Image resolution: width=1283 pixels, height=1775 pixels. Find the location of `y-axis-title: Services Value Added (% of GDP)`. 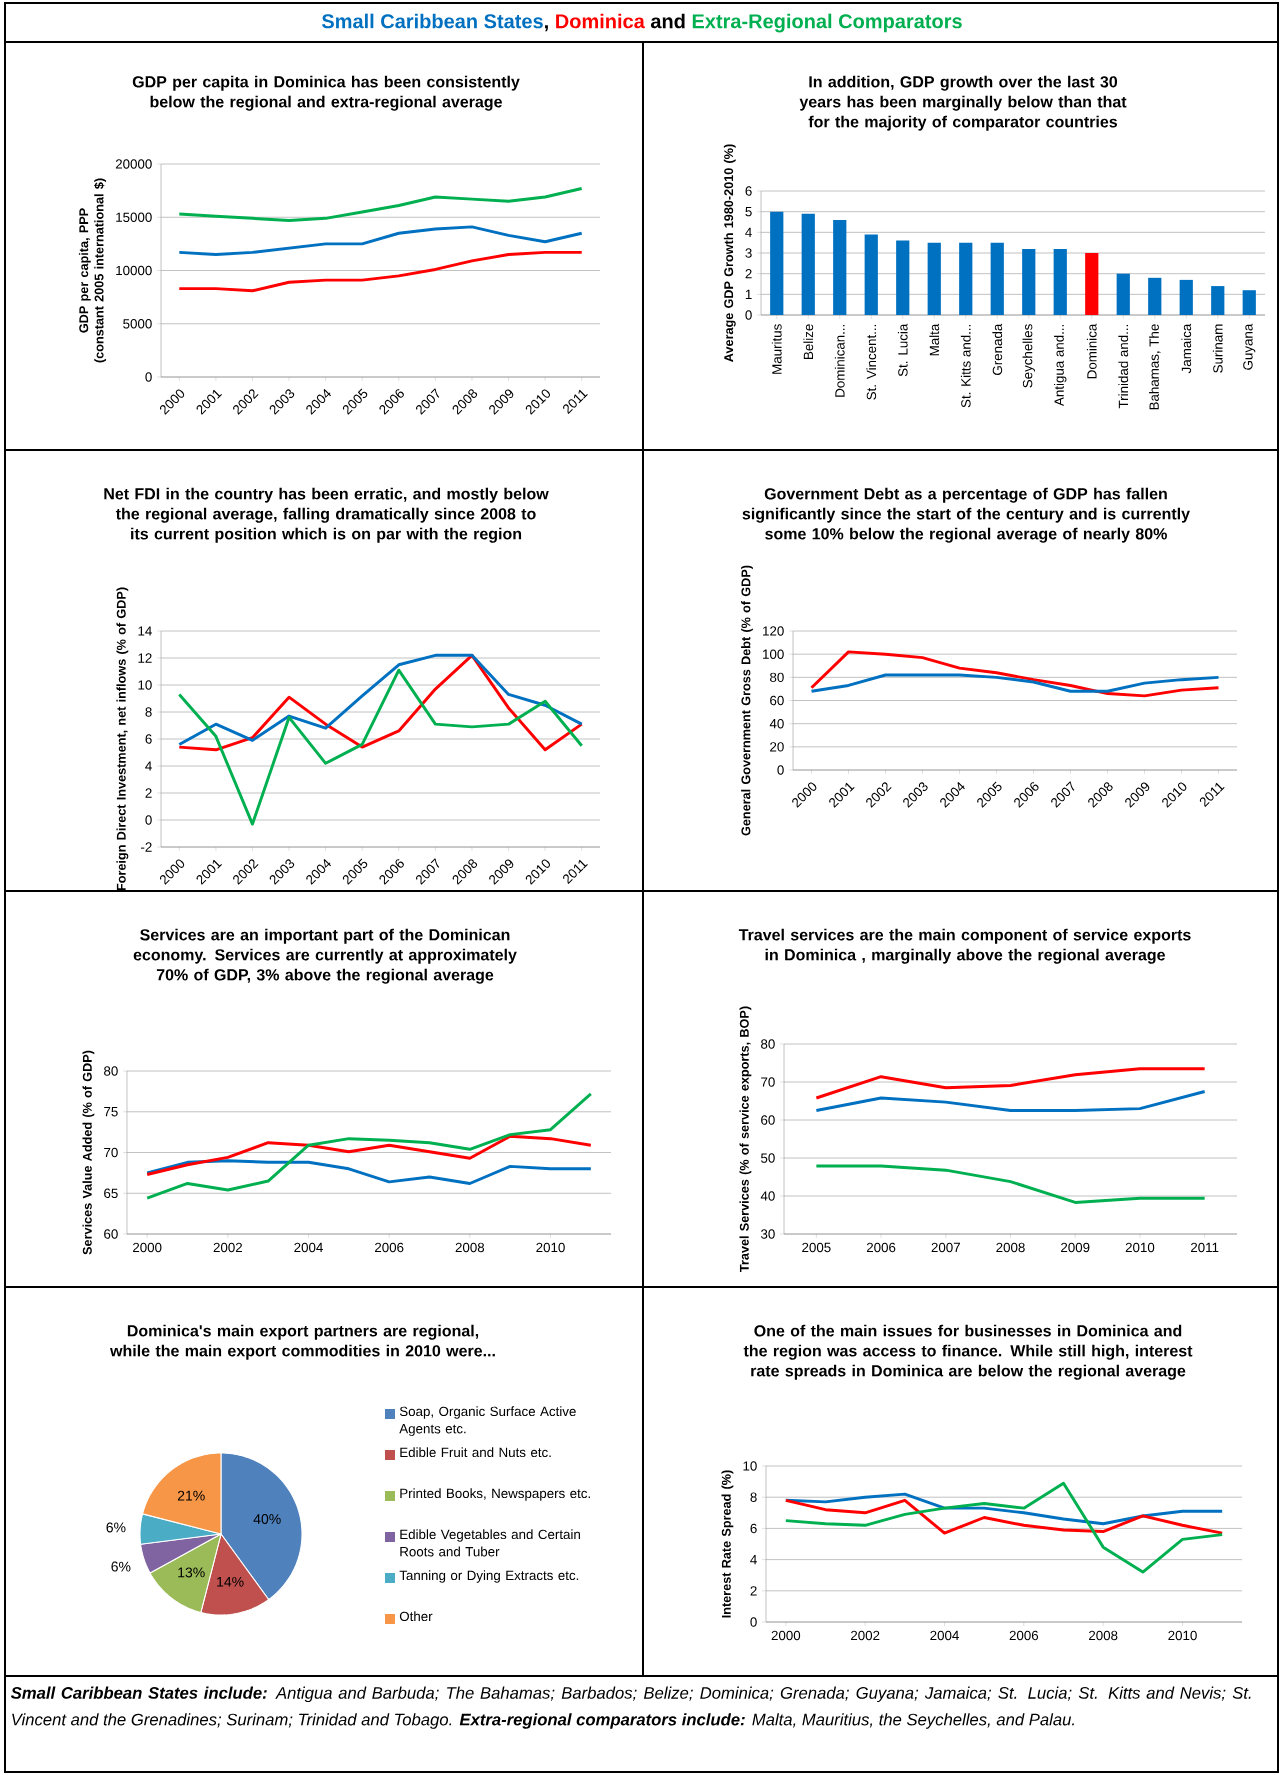

y-axis-title: Services Value Added (% of GDP) is located at coordinates (88, 1152).